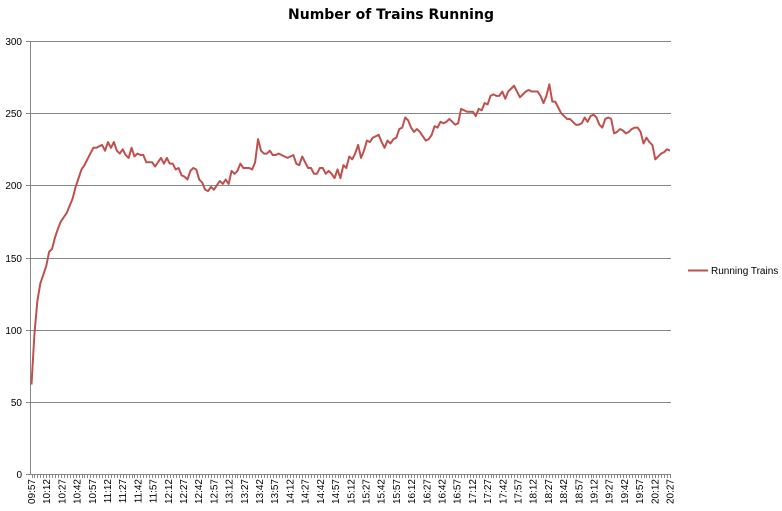  I want to click on x-tick-label: 16:12, so click(412, 491).